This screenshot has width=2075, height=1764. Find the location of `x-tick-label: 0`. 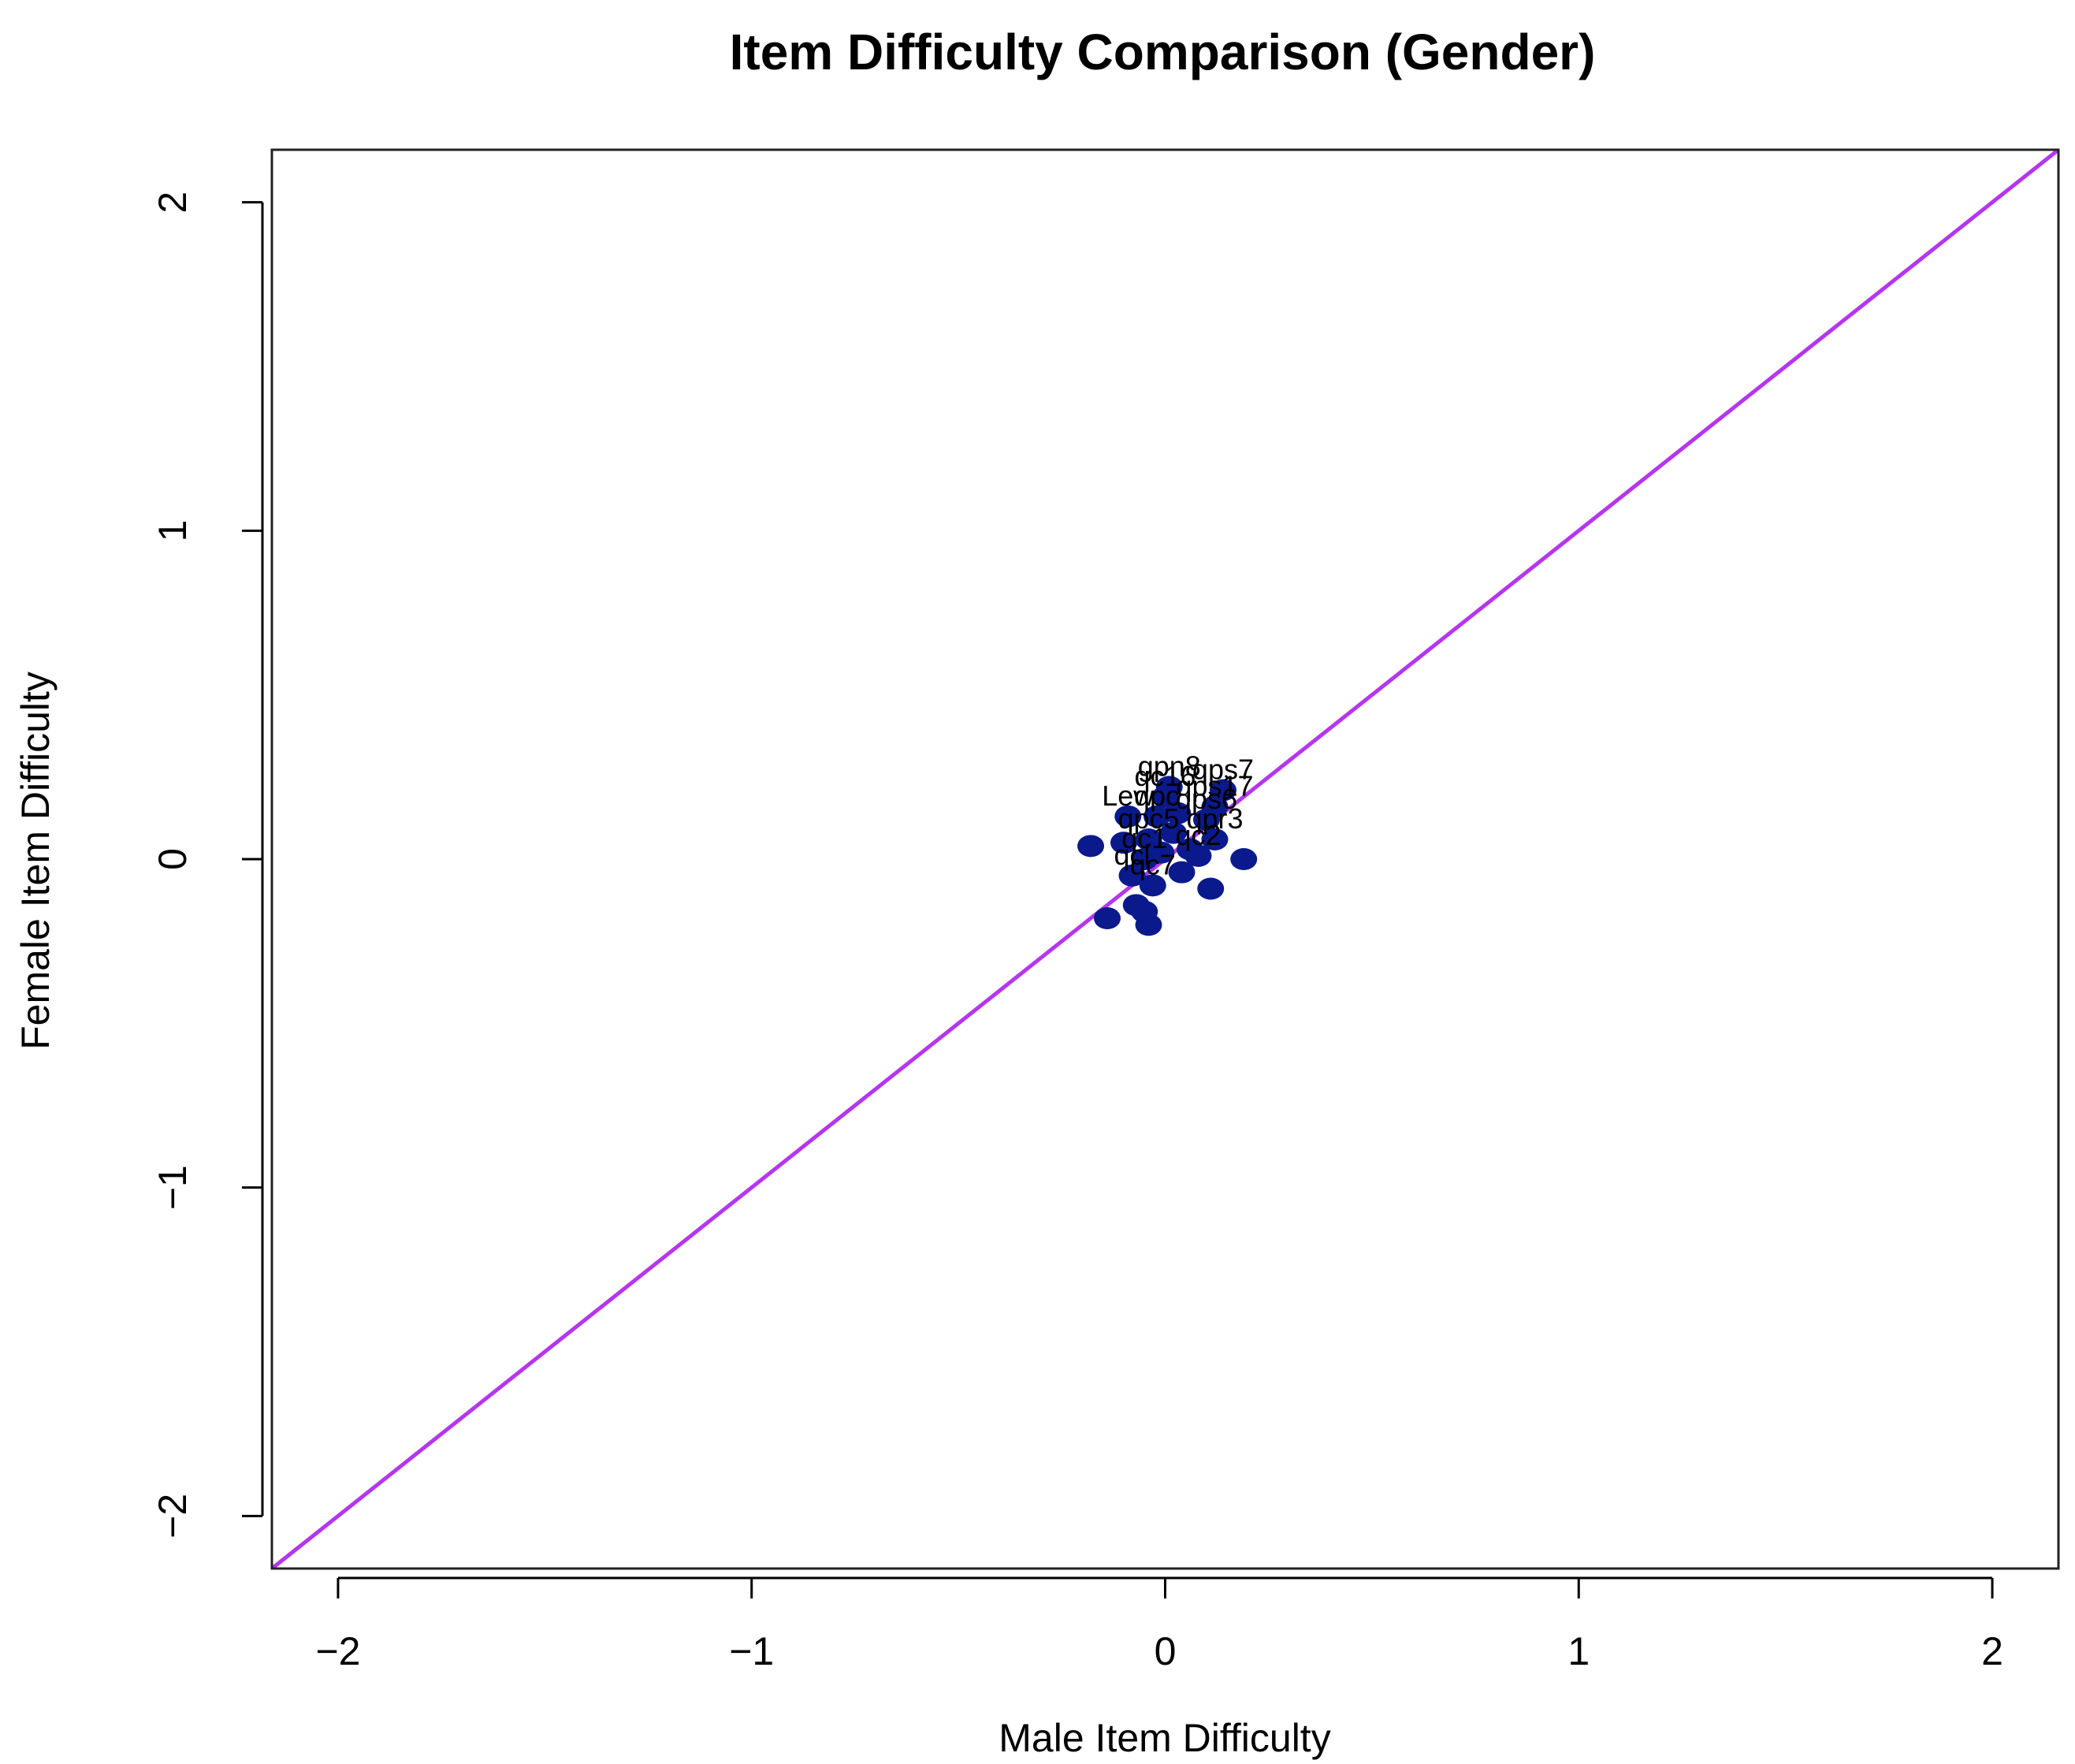

x-tick-label: 0 is located at coordinates (1166, 1651).